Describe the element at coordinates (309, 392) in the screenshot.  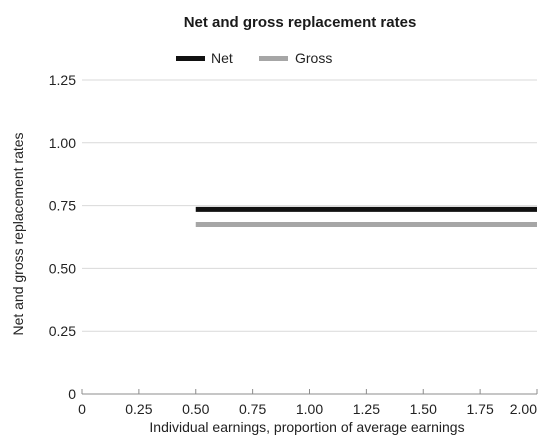
I see `axes` at that location.